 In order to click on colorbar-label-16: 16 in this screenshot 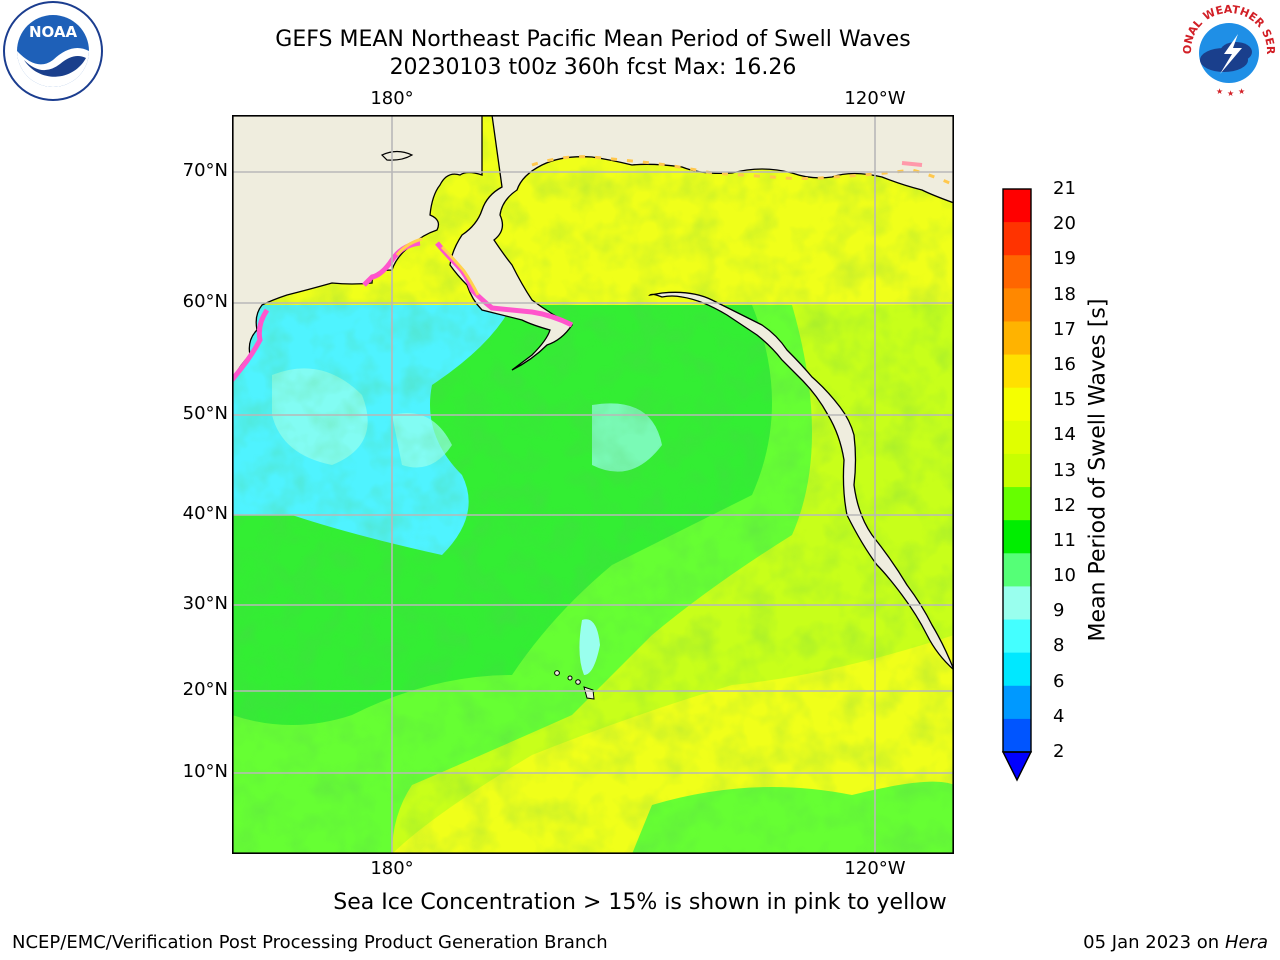, I will do `click(1064, 364)`.